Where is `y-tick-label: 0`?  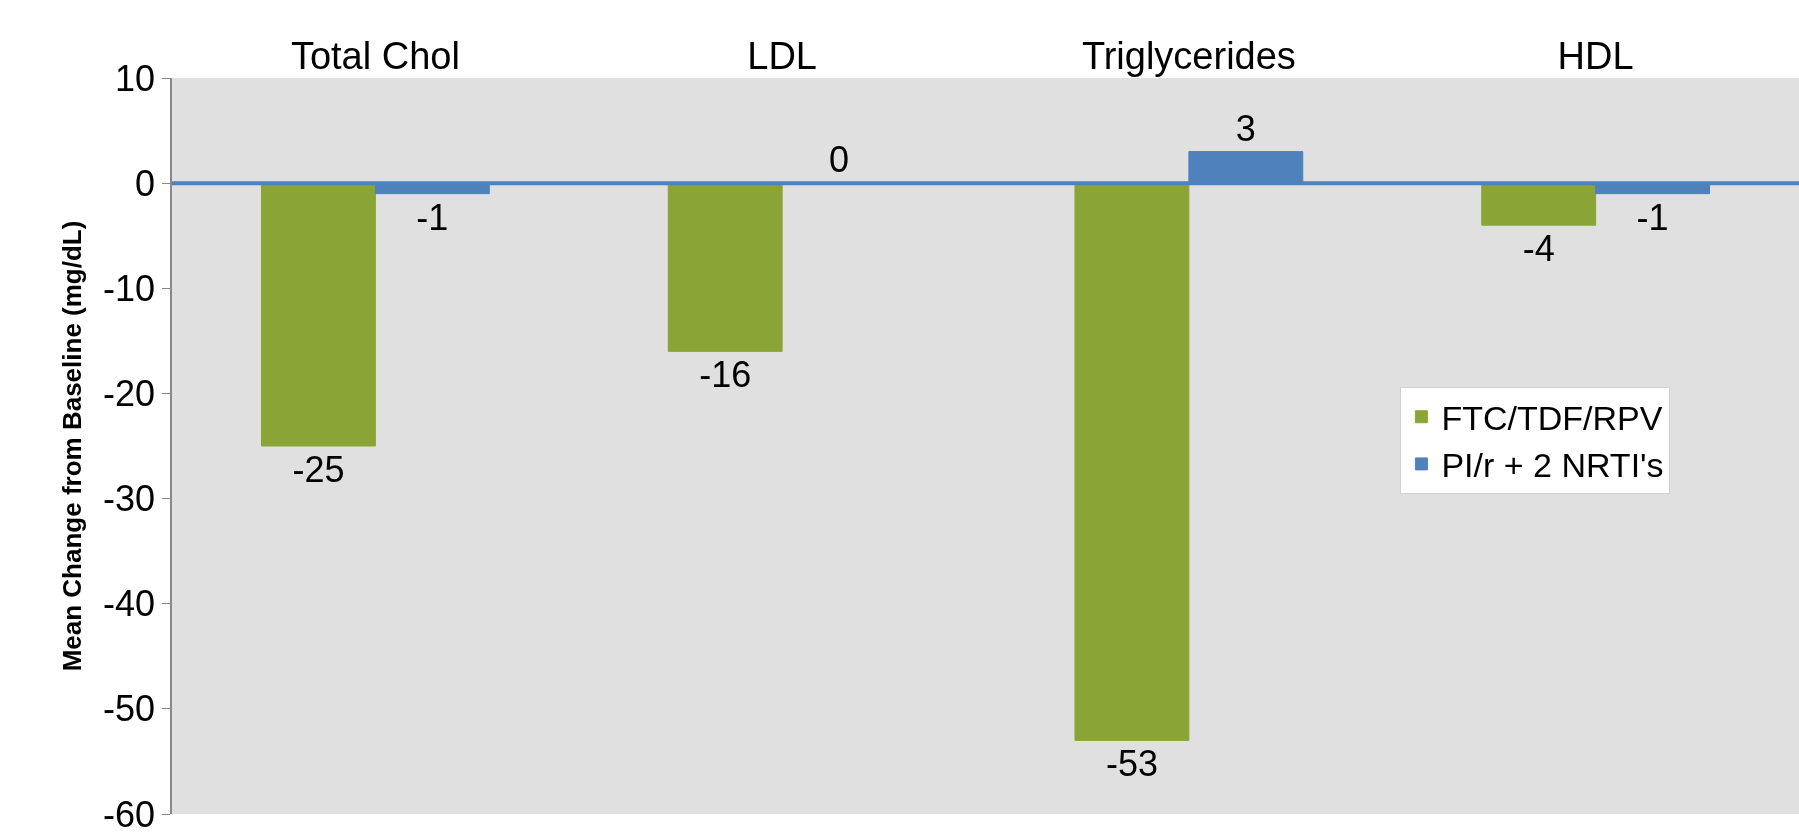 y-tick-label: 0 is located at coordinates (145, 183).